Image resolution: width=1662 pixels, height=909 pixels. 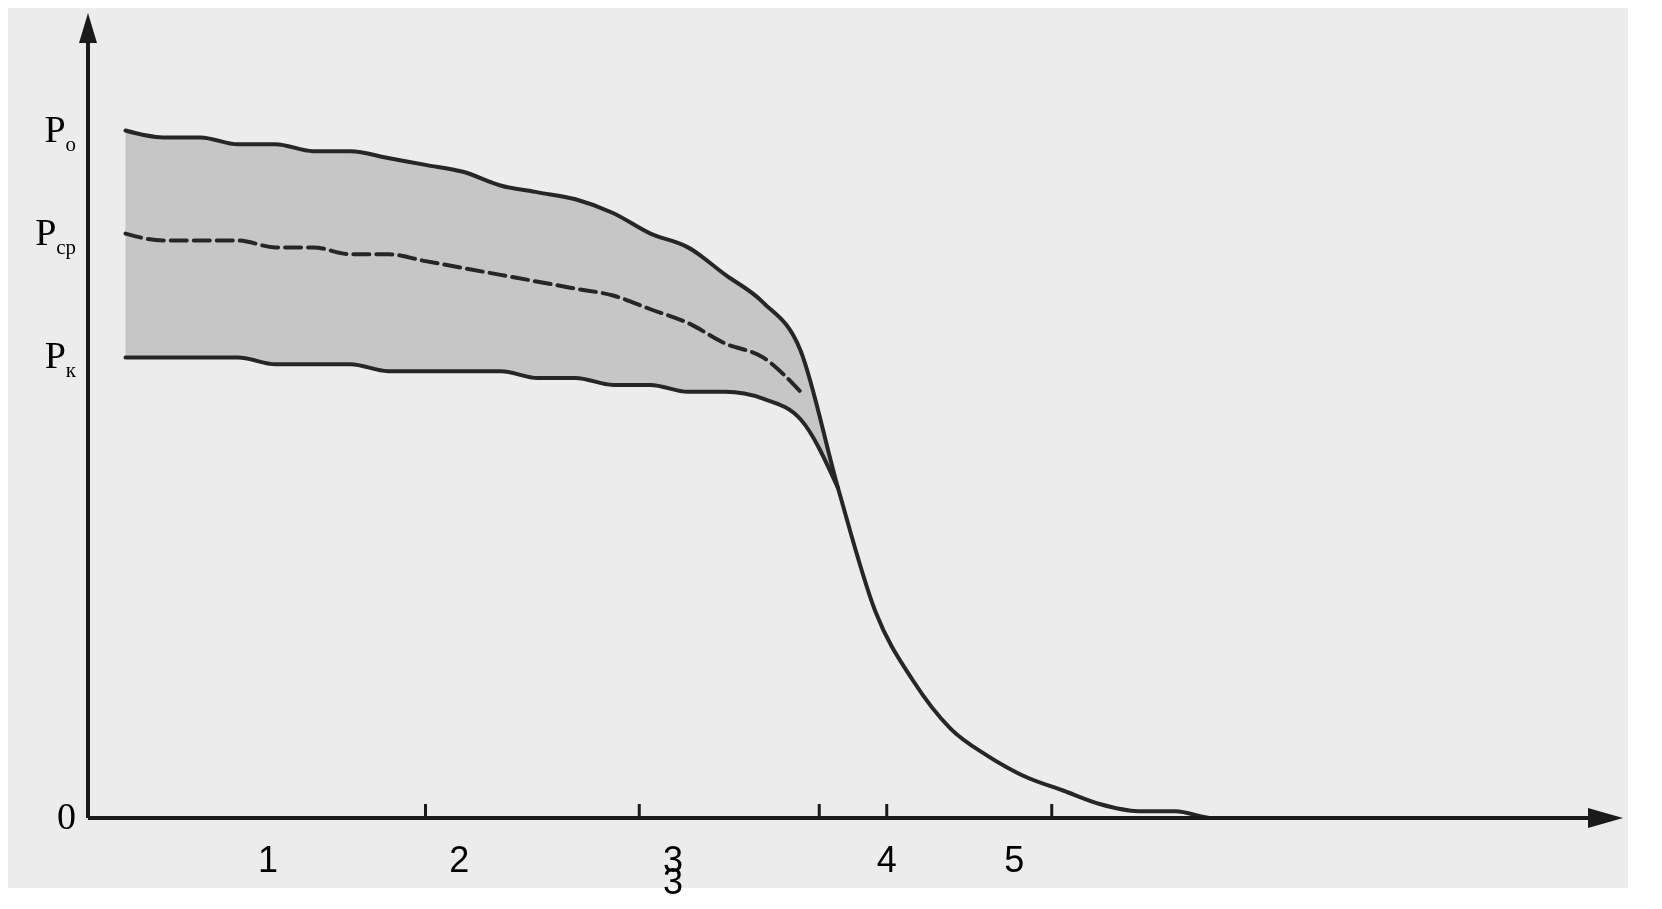 I want to click on text: P$_{к}$, so click(x=60, y=358).